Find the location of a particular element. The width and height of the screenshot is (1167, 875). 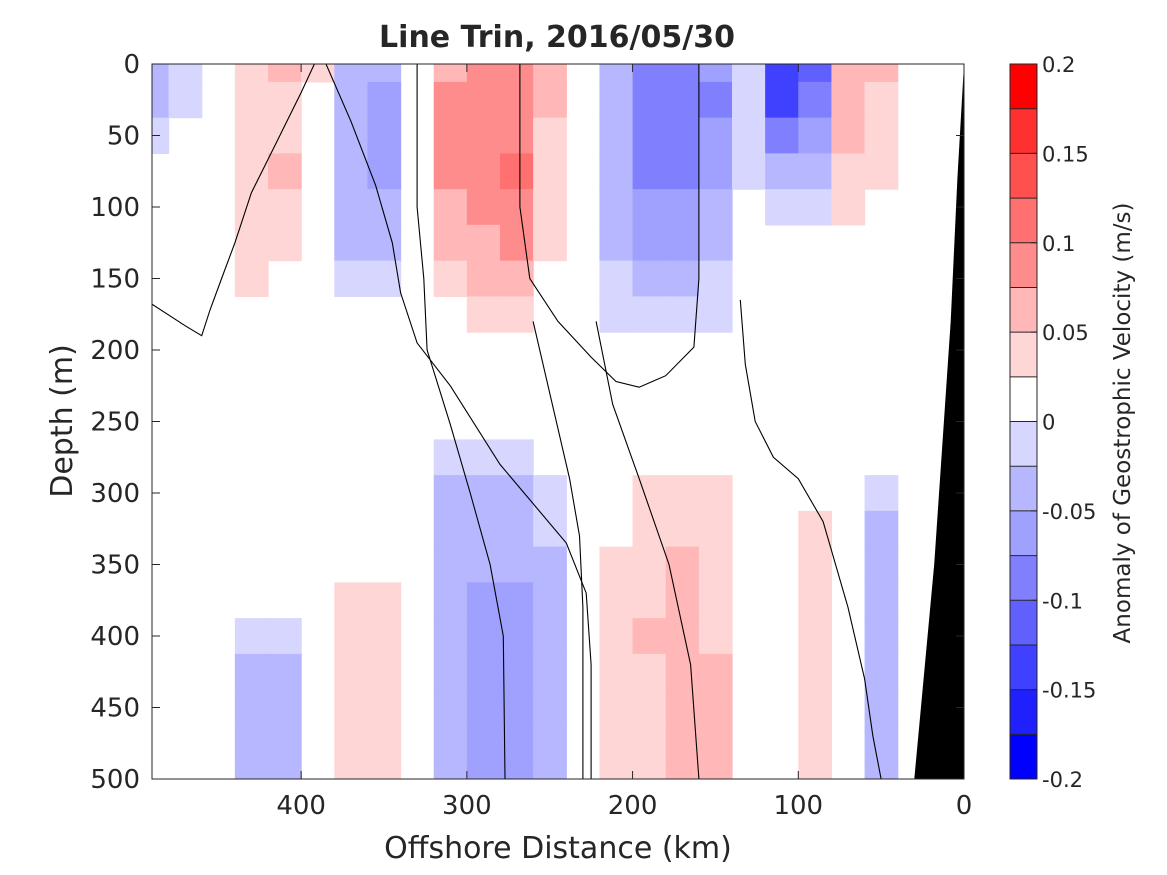

y-tick-label: 350 is located at coordinates (115, 566).